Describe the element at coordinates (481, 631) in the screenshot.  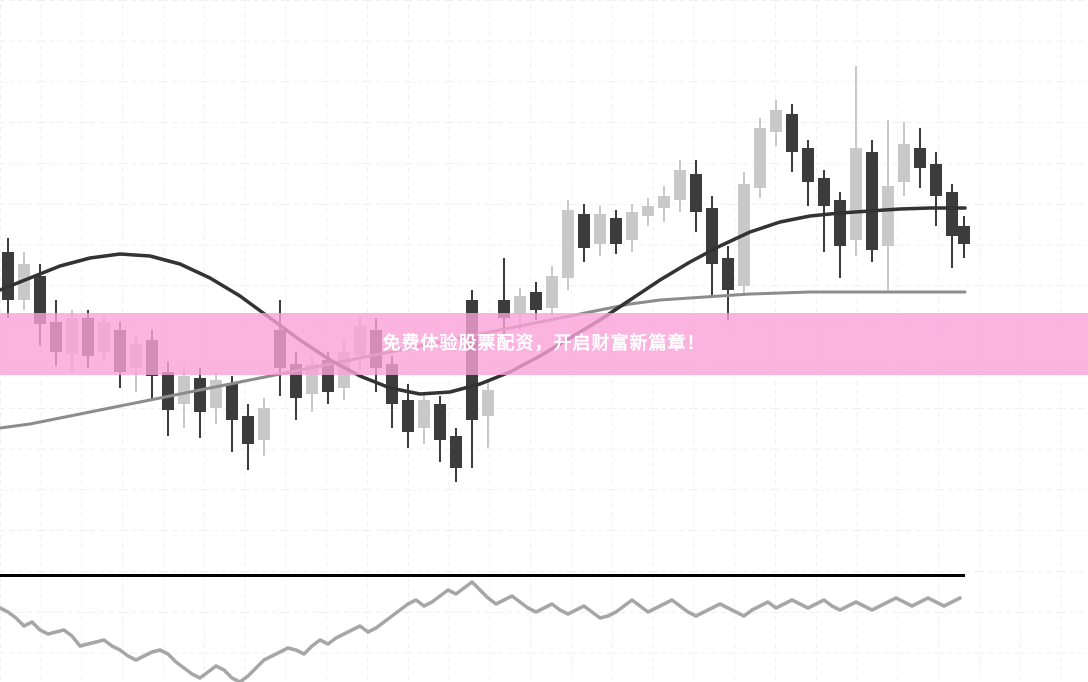
I see `oscillator-line` at that location.